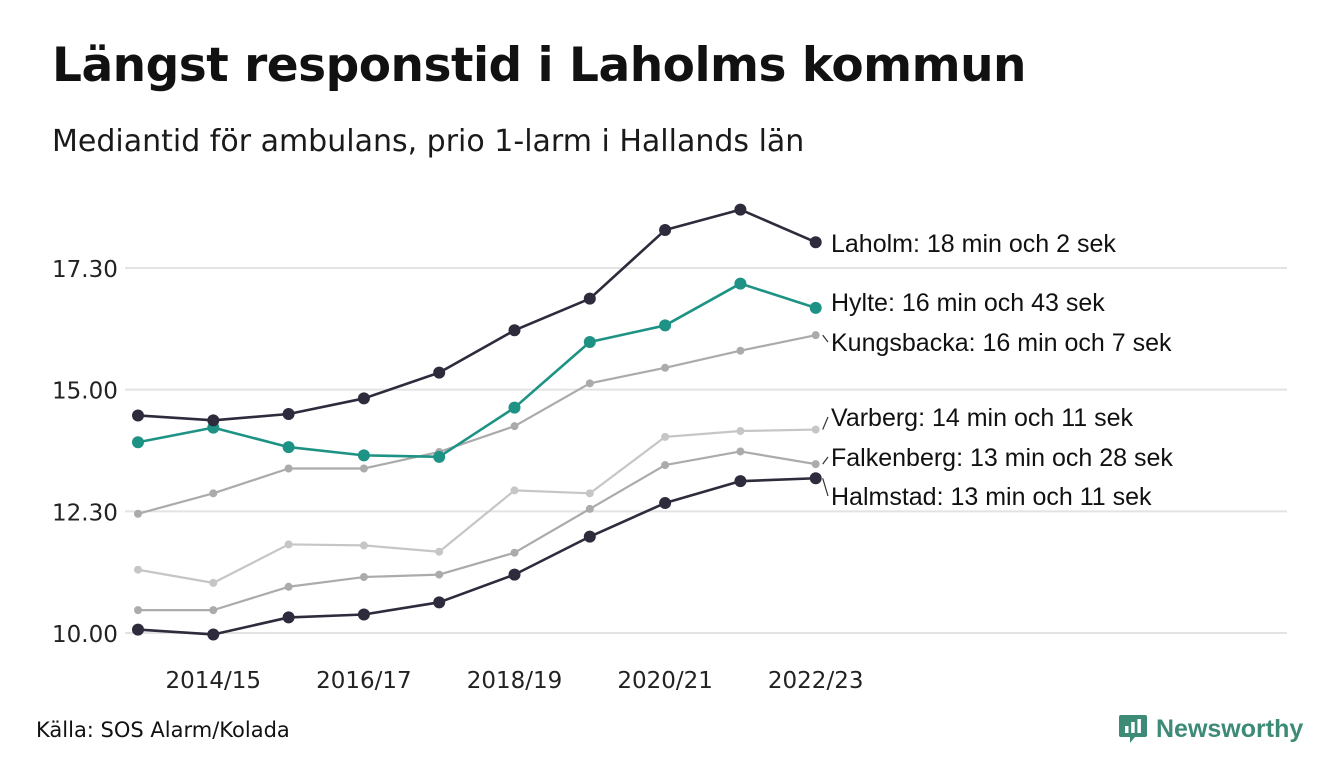 The image size is (1340, 780). I want to click on series-laholm, so click(477, 315).